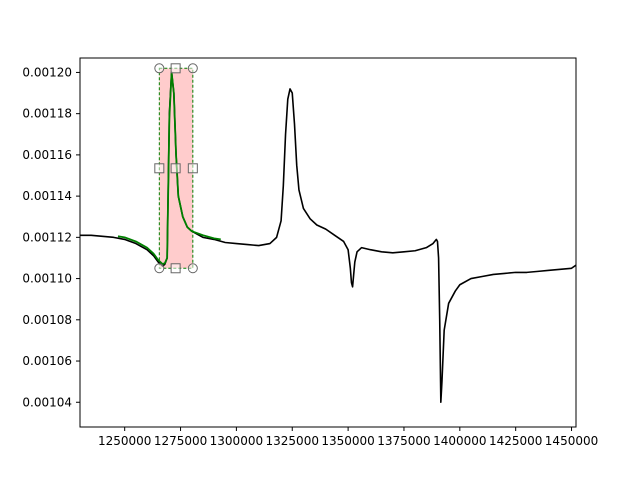 This screenshot has height=480, width=640. I want to click on x-tick-label: 1425000, so click(515, 441).